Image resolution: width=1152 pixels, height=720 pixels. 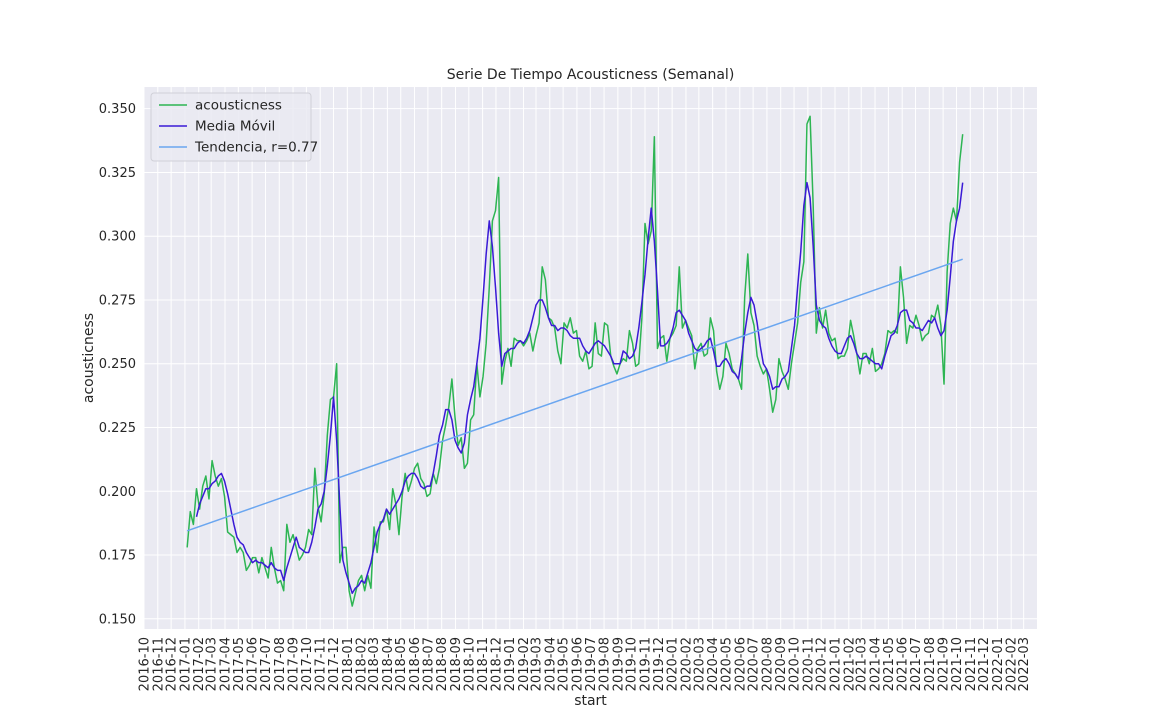 What do you see at coordinates (456, 664) in the screenshot?
I see `x-tick-label: 2018-09` at bounding box center [456, 664].